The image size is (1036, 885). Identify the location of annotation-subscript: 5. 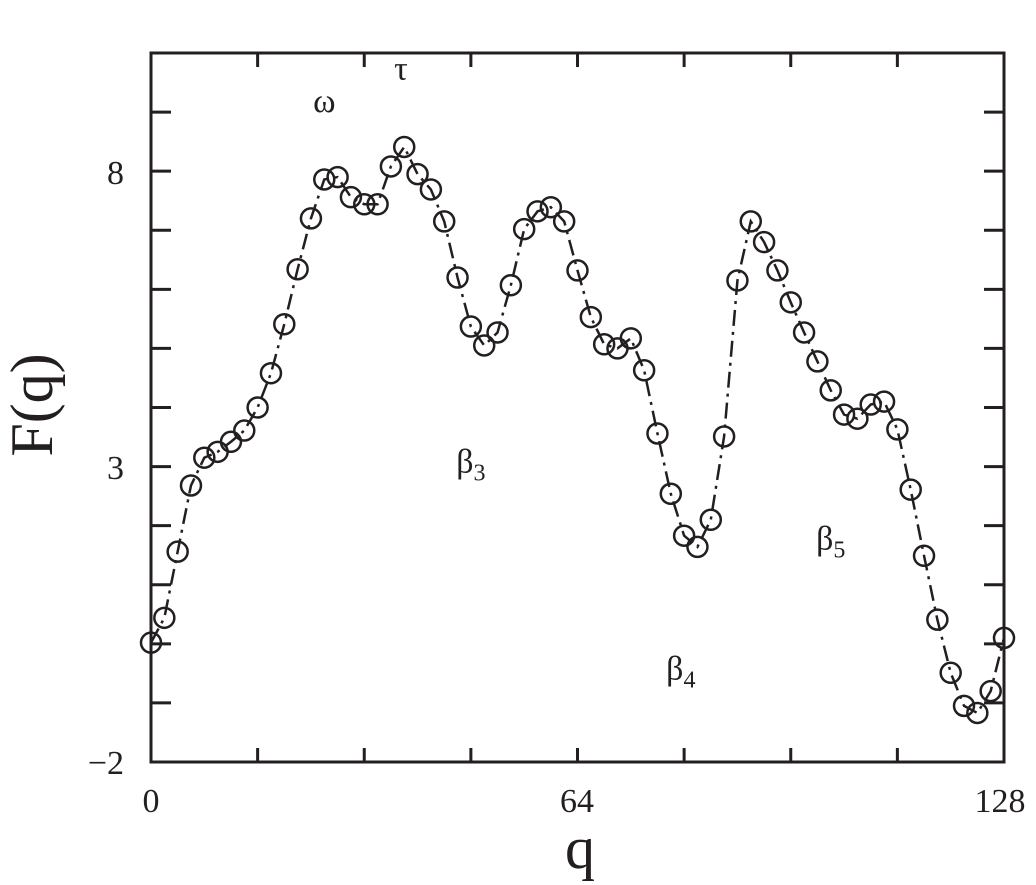
(839, 550).